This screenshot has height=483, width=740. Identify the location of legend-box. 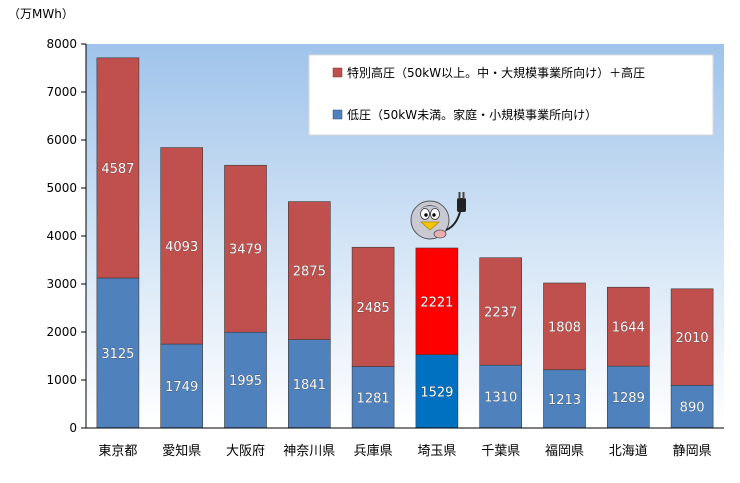
(511, 95).